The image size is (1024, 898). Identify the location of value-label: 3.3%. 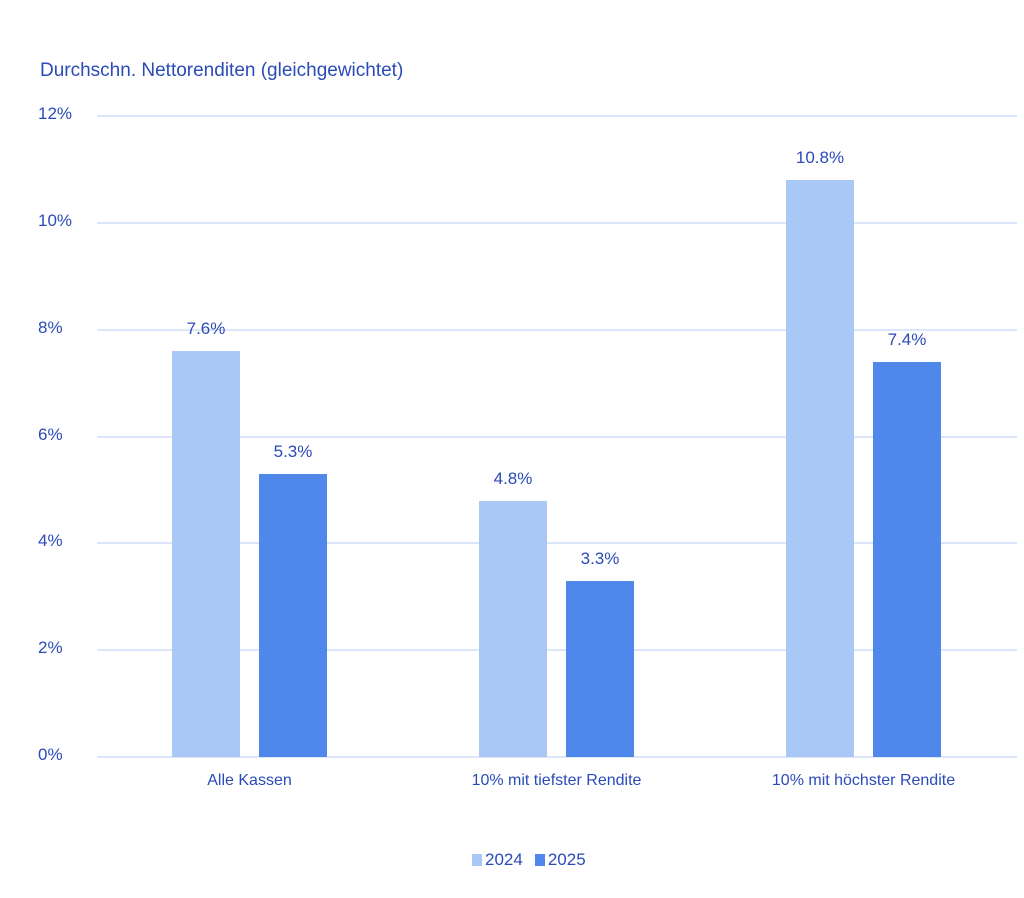
(600, 558).